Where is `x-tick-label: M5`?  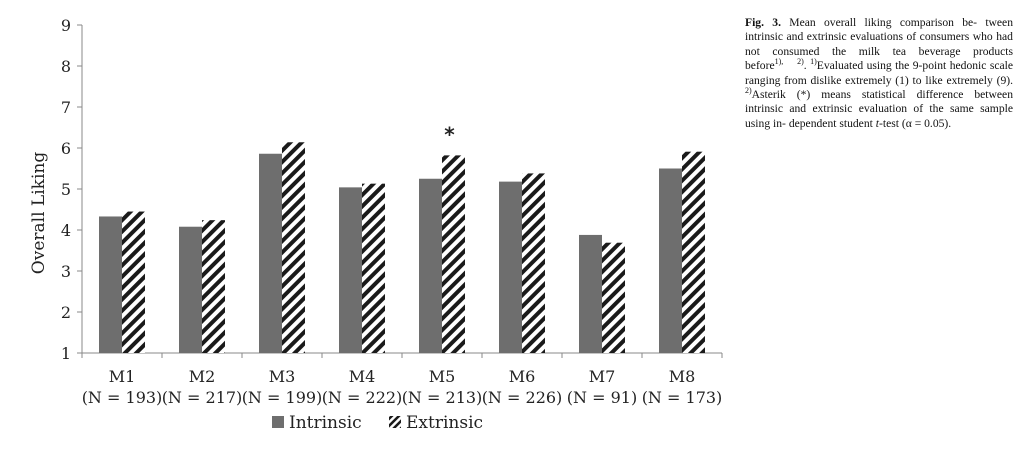
x-tick-label: M5 is located at coordinates (442, 376).